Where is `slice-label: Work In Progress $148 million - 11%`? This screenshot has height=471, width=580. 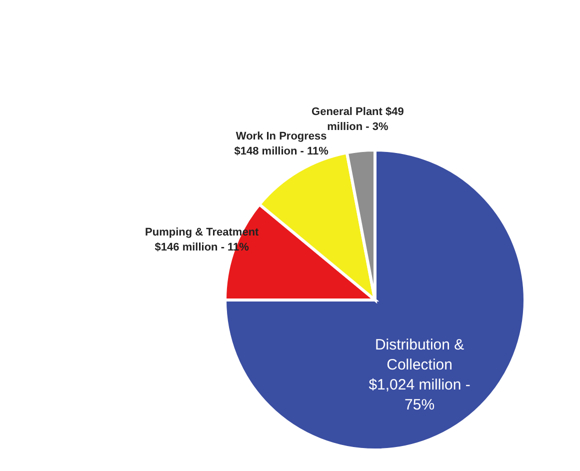
slice-label: Work In Progress $148 million - 11% is located at coordinates (281, 144).